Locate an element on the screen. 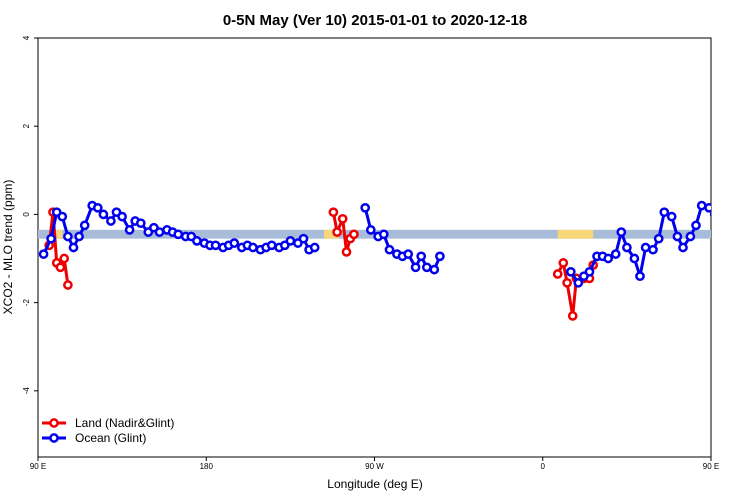  x-tick-label: 0 is located at coordinates (543, 466).